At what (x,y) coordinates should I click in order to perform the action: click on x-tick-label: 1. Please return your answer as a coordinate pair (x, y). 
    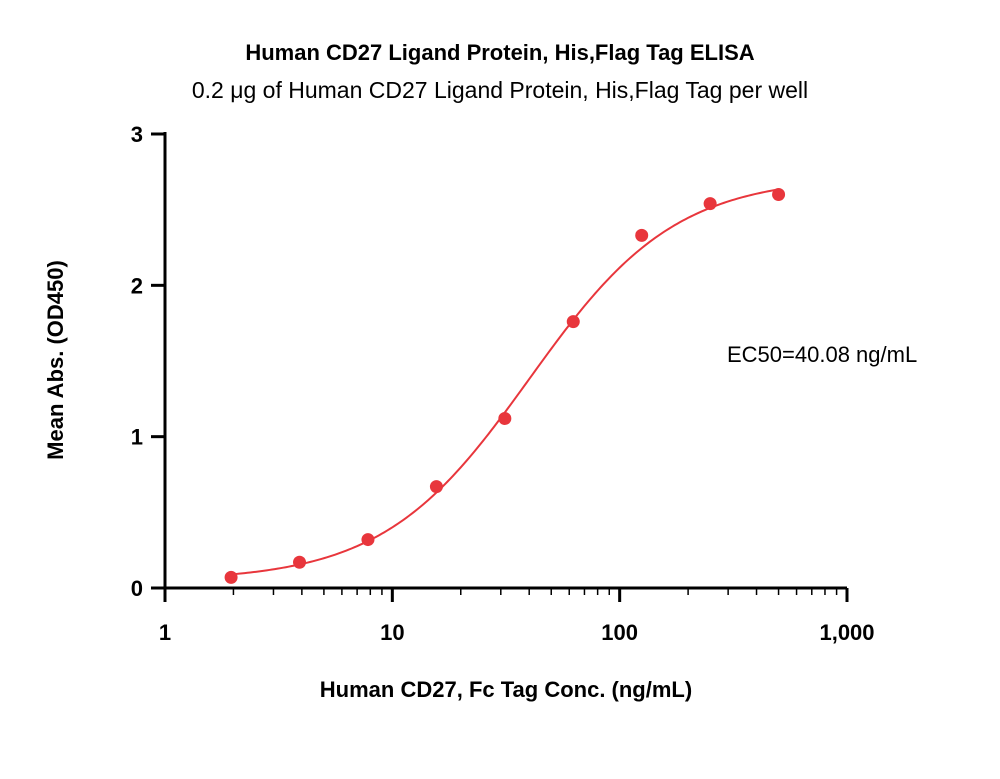
    Looking at the image, I should click on (165, 632).